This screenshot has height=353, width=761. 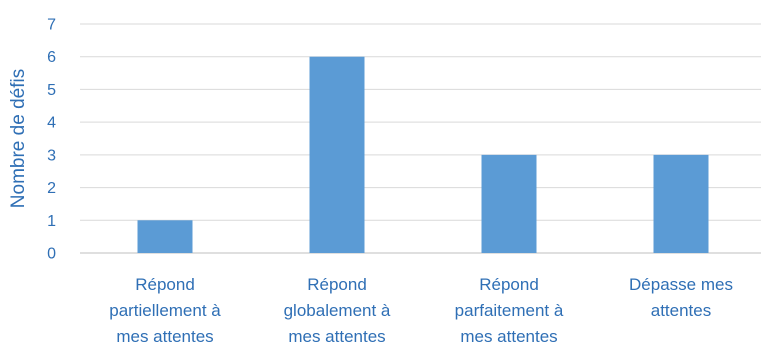 What do you see at coordinates (51, 90) in the screenshot?
I see `y-tick-label: 5` at bounding box center [51, 90].